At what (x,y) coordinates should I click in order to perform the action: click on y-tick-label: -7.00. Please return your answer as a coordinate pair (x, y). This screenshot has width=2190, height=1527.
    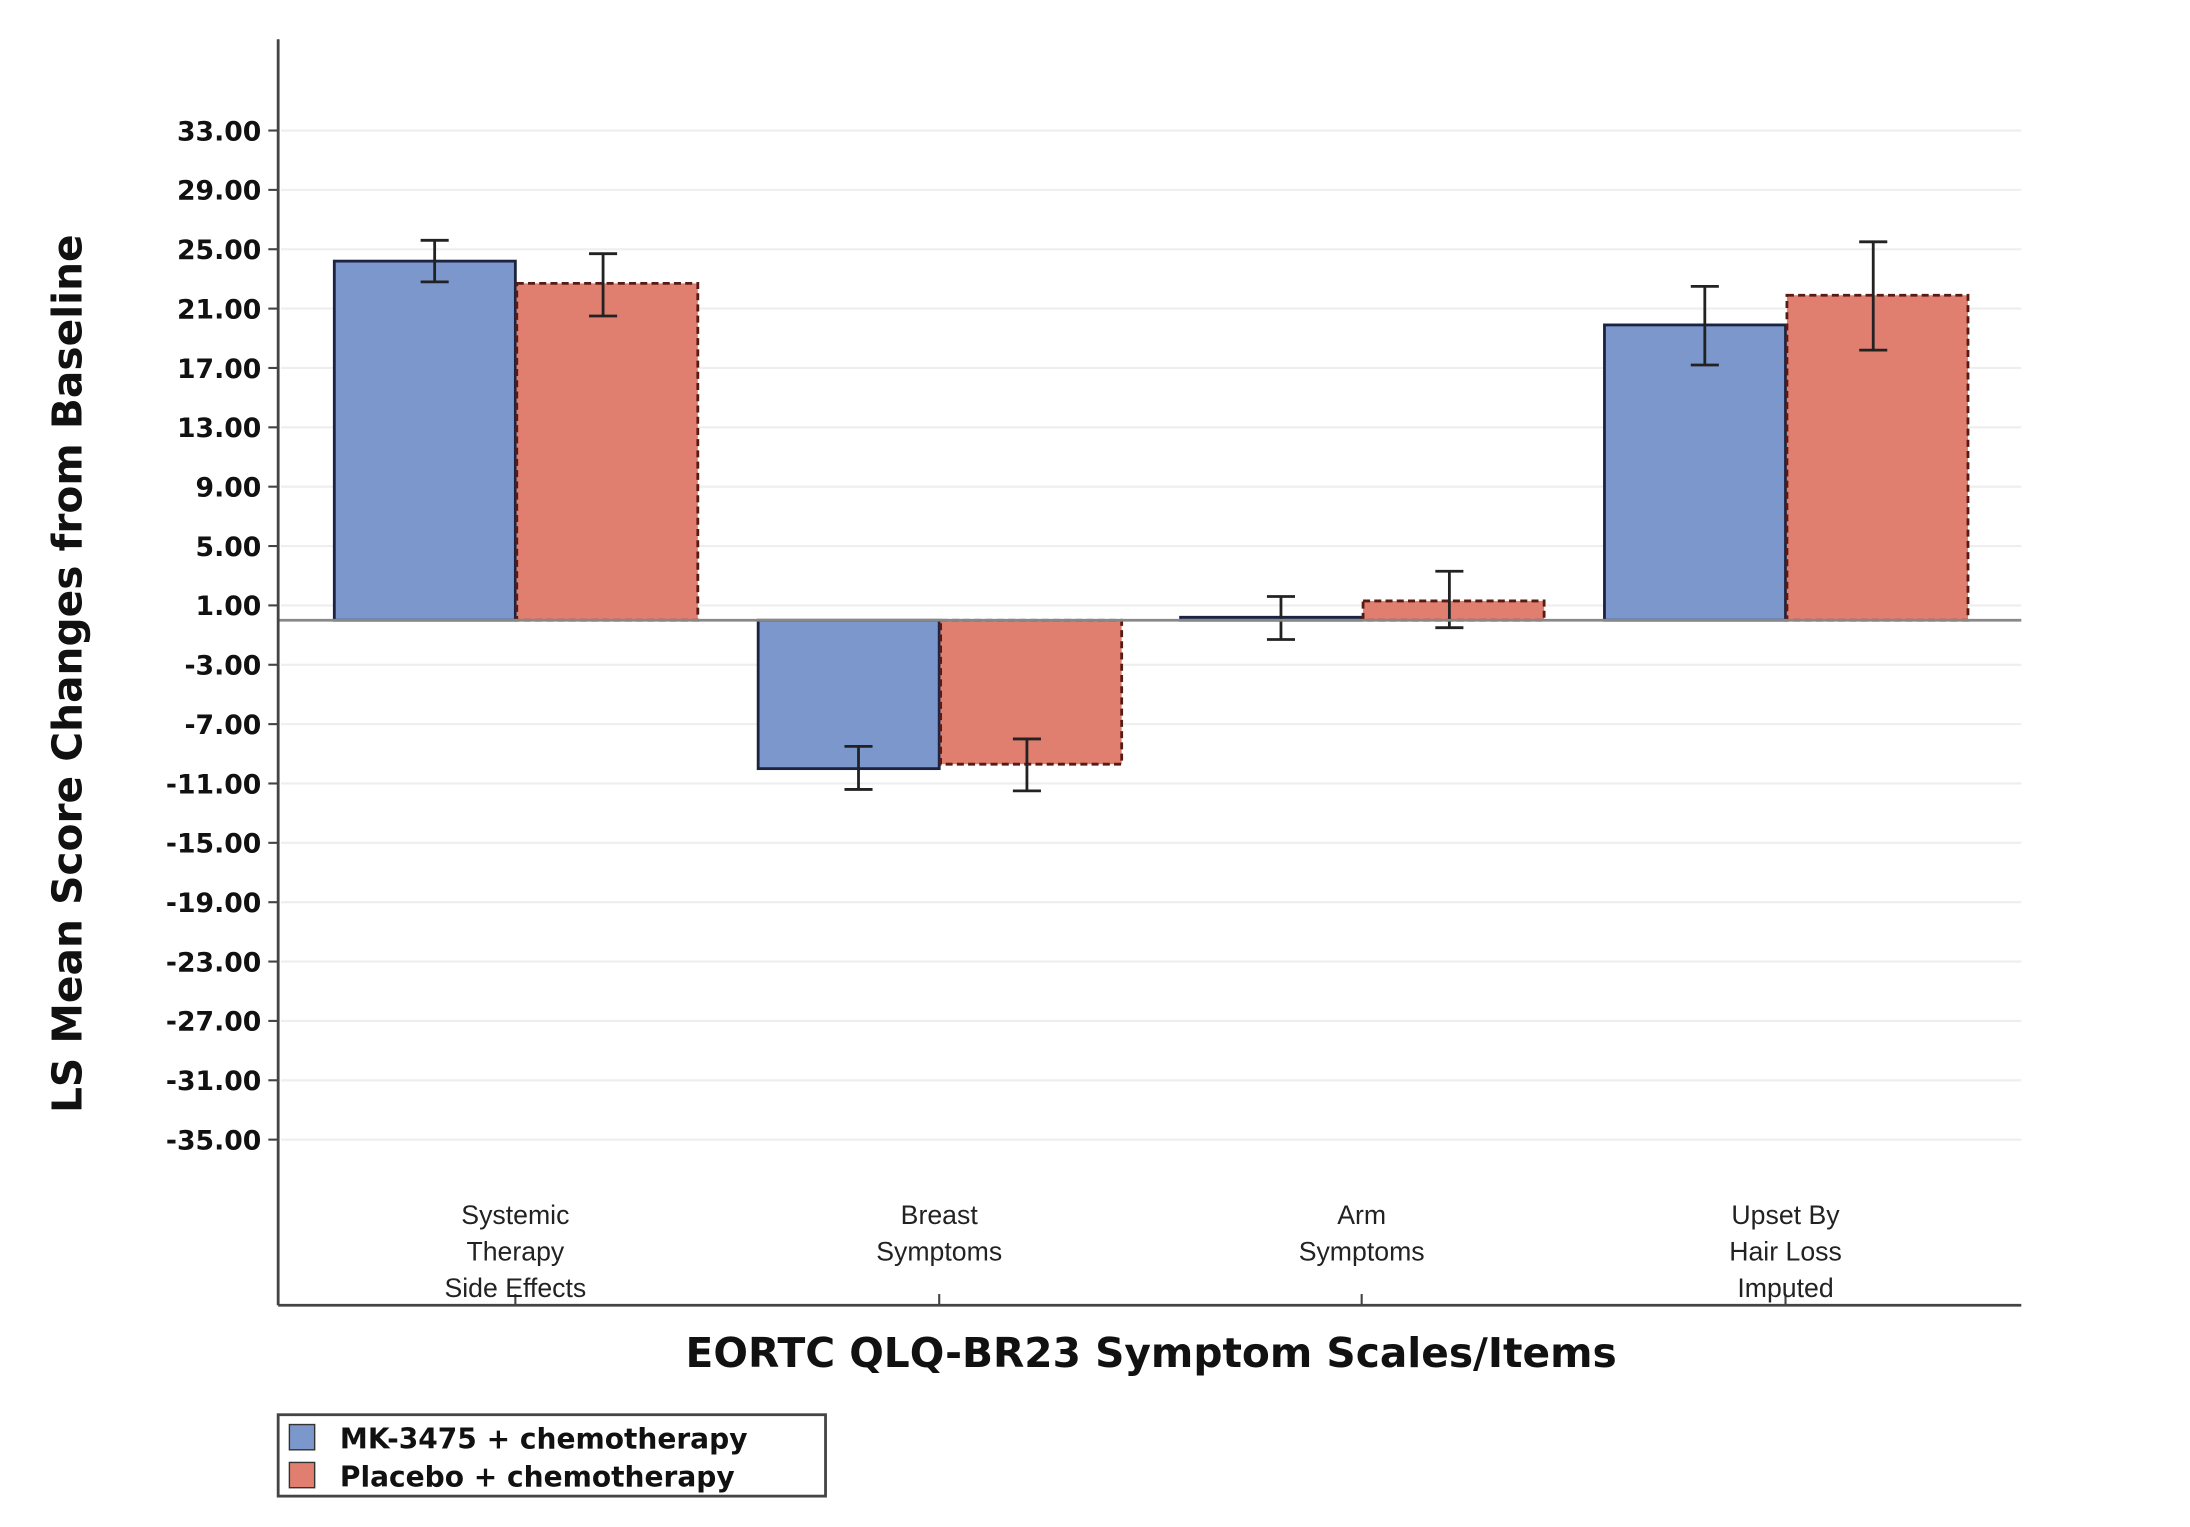
    Looking at the image, I should click on (222, 725).